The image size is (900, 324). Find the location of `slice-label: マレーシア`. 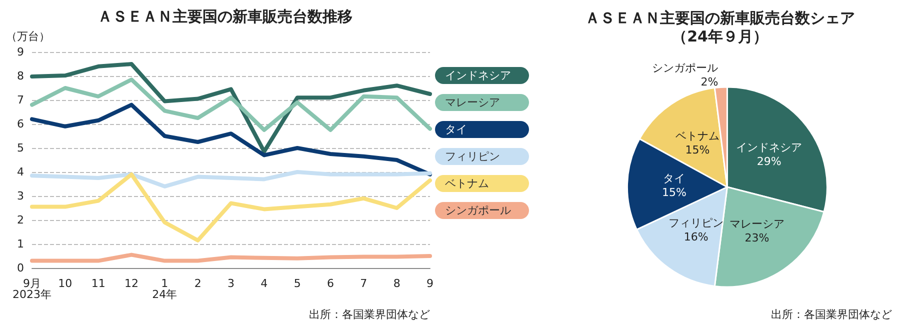

slice-label: マレーシア is located at coordinates (756, 223).